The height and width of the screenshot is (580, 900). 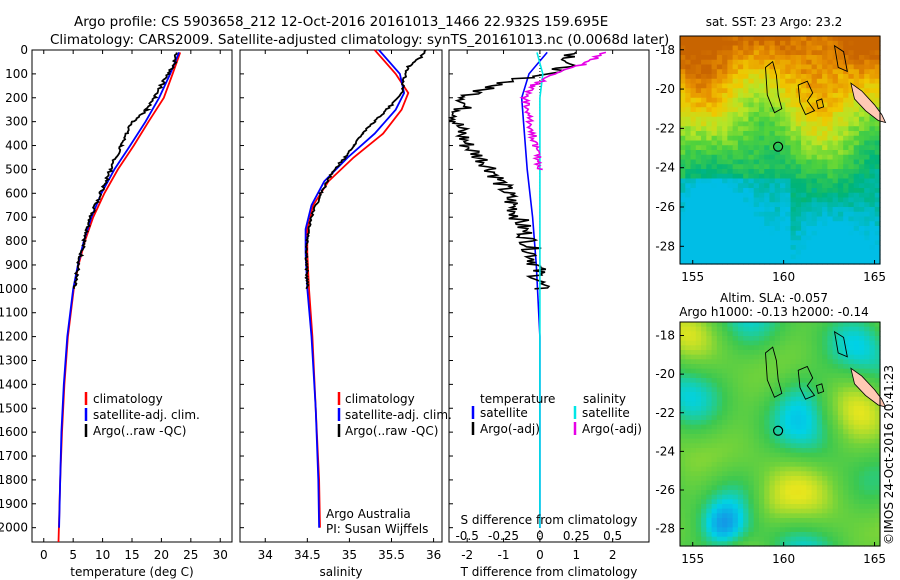 What do you see at coordinates (868, 387) in the screenshot?
I see `new-caledonia-land` at bounding box center [868, 387].